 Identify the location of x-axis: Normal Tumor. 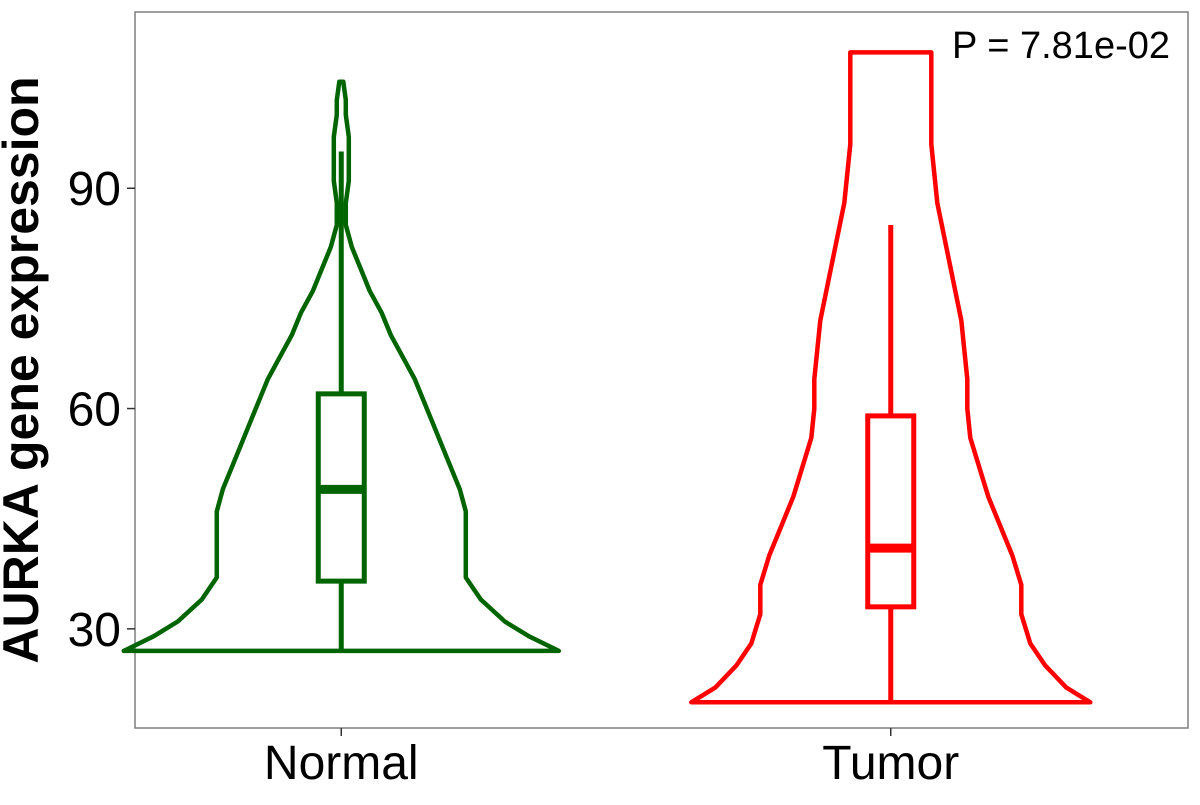
(611, 759).